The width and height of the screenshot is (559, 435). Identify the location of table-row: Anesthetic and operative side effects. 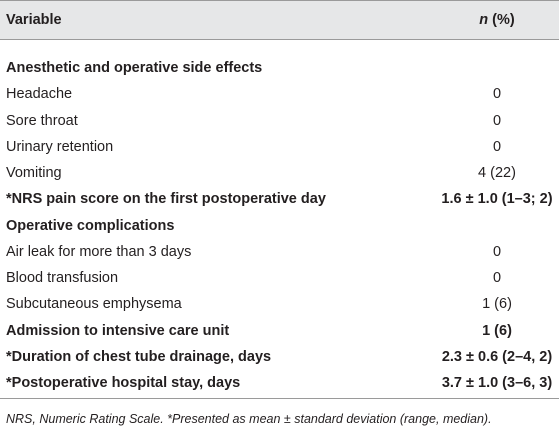
(279, 68).